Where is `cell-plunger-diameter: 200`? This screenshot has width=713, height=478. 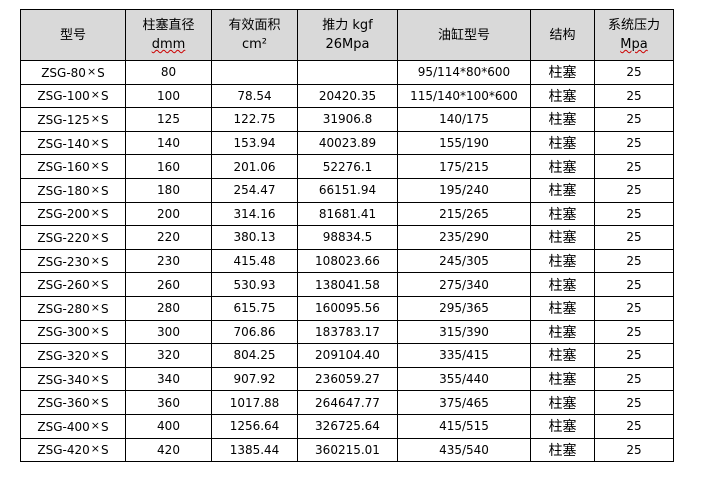
cell-plunger-diameter: 200 is located at coordinates (168, 214).